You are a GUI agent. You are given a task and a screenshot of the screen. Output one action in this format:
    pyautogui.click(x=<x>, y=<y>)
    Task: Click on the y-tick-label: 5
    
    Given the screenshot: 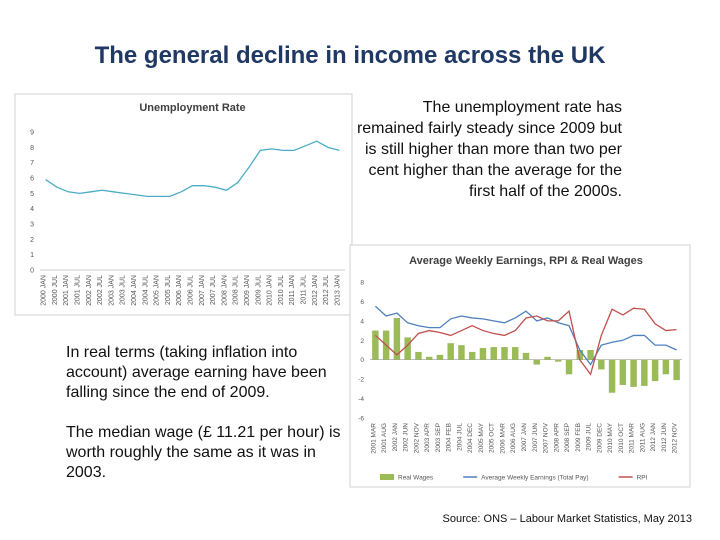 What is the action you would take?
    pyautogui.click(x=32, y=194)
    